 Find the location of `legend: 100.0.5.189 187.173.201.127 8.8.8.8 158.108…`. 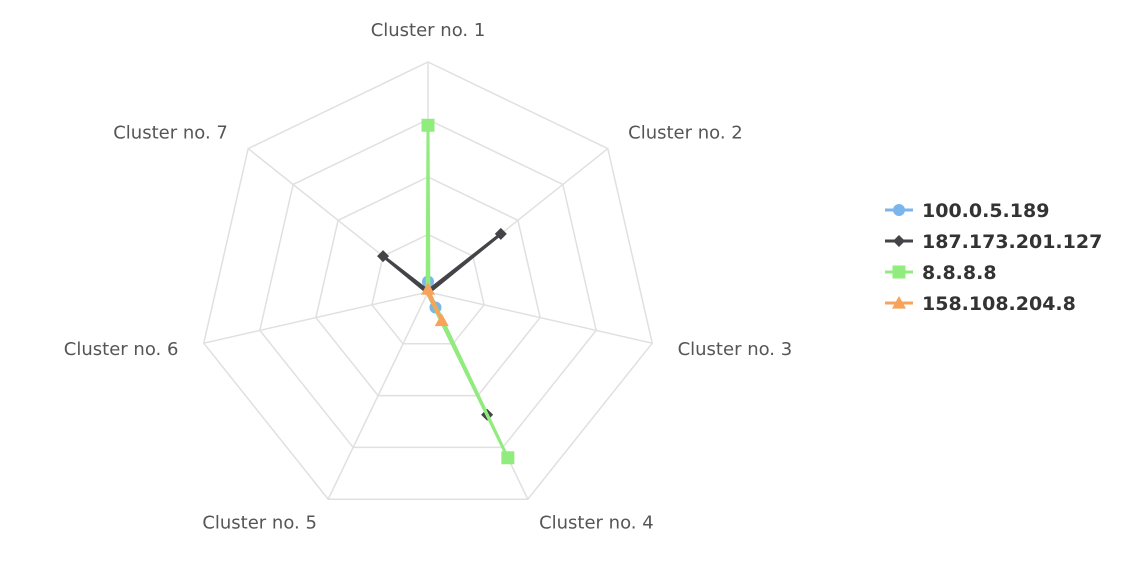

legend: 100.0.5.189 187.173.201.127 8.8.8.8 158.108… is located at coordinates (993, 257).